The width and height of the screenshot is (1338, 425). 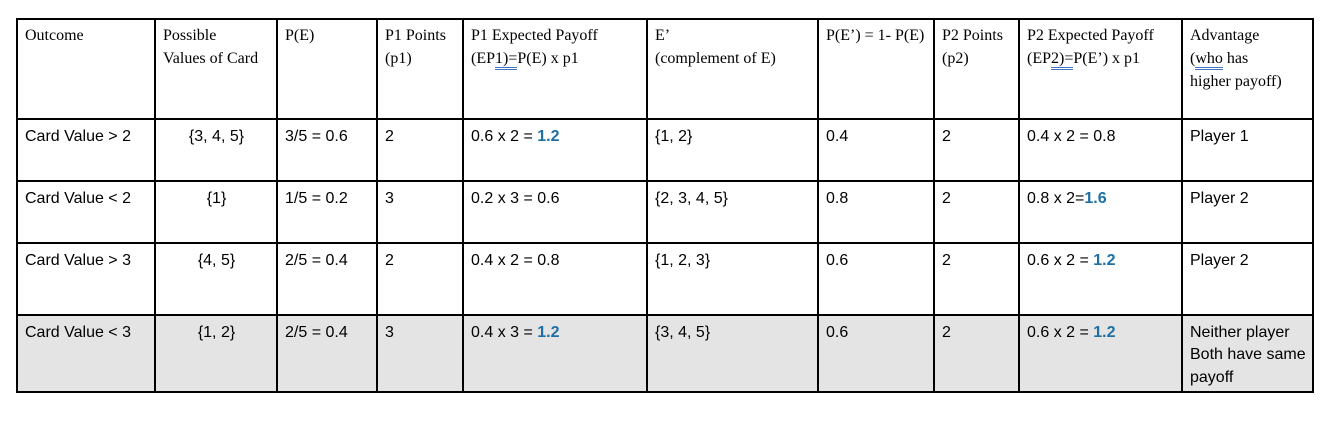 I want to click on cell-p1-points: 2, so click(x=420, y=279).